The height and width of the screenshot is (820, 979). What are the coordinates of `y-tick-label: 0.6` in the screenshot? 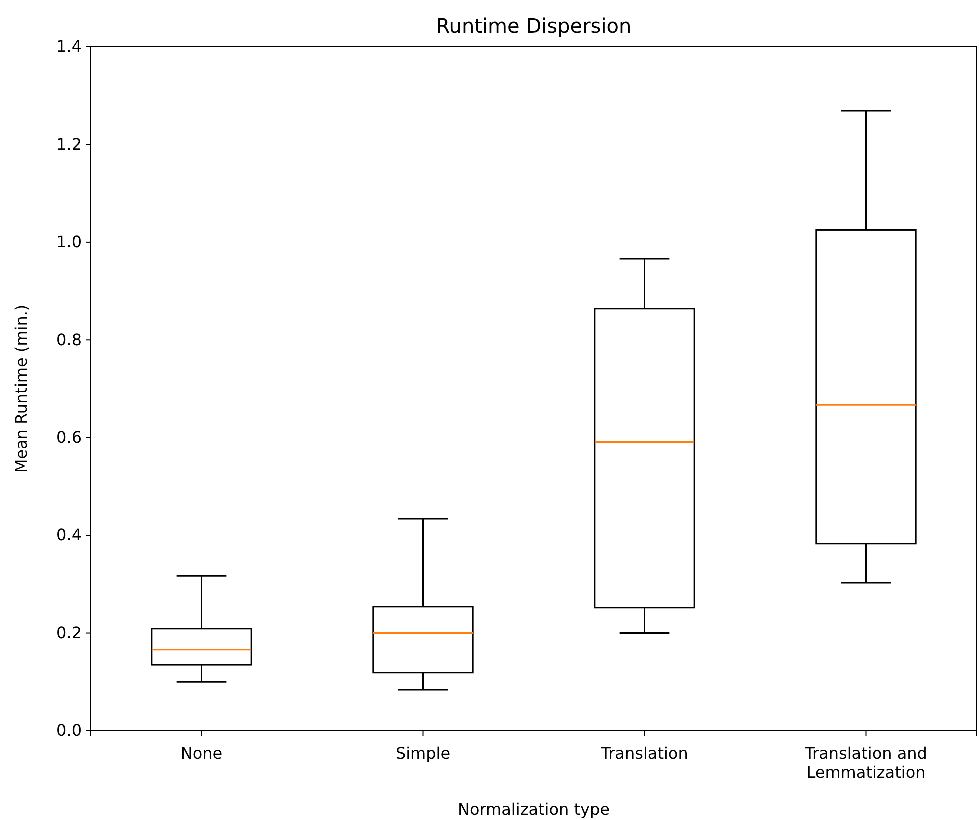 It's located at (69, 437).